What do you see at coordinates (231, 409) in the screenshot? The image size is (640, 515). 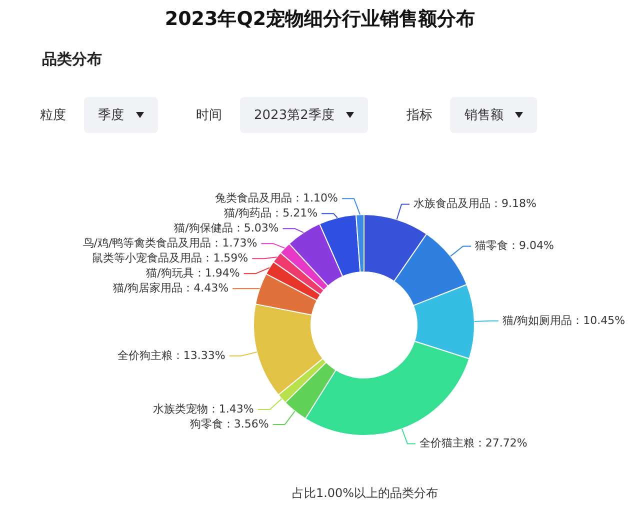 I see `data-label: ：1.43%` at bounding box center [231, 409].